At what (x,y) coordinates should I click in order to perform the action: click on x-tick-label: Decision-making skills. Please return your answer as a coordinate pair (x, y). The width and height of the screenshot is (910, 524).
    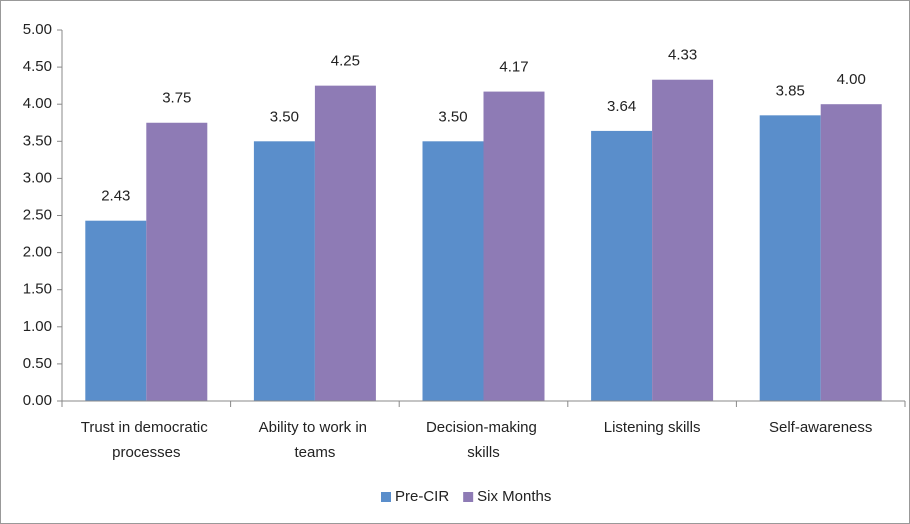
    Looking at the image, I should click on (483, 440).